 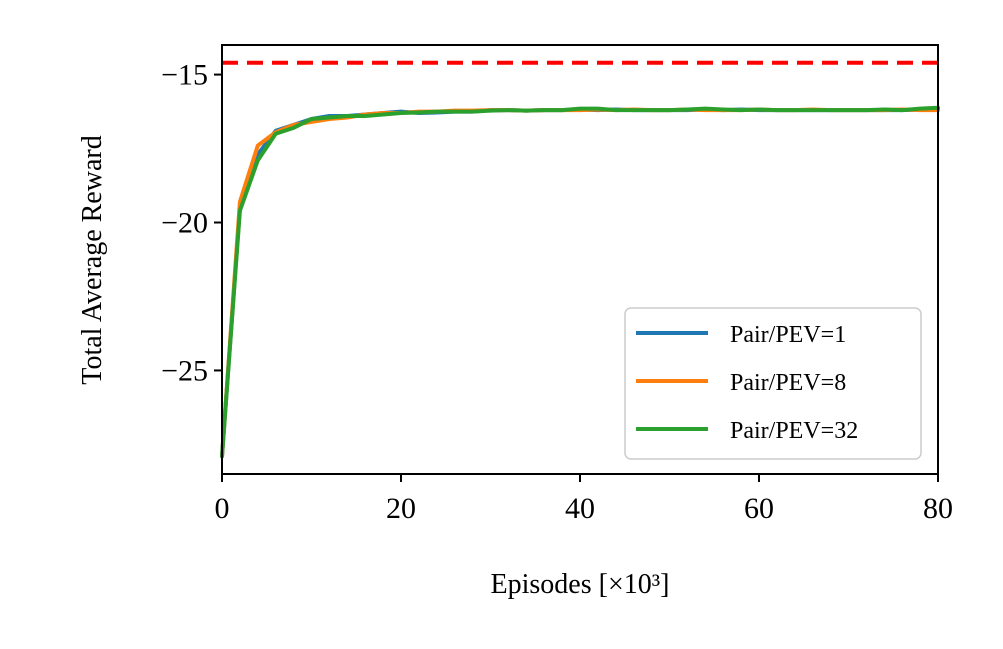 I want to click on x-tick-label: 20, so click(x=401, y=508).